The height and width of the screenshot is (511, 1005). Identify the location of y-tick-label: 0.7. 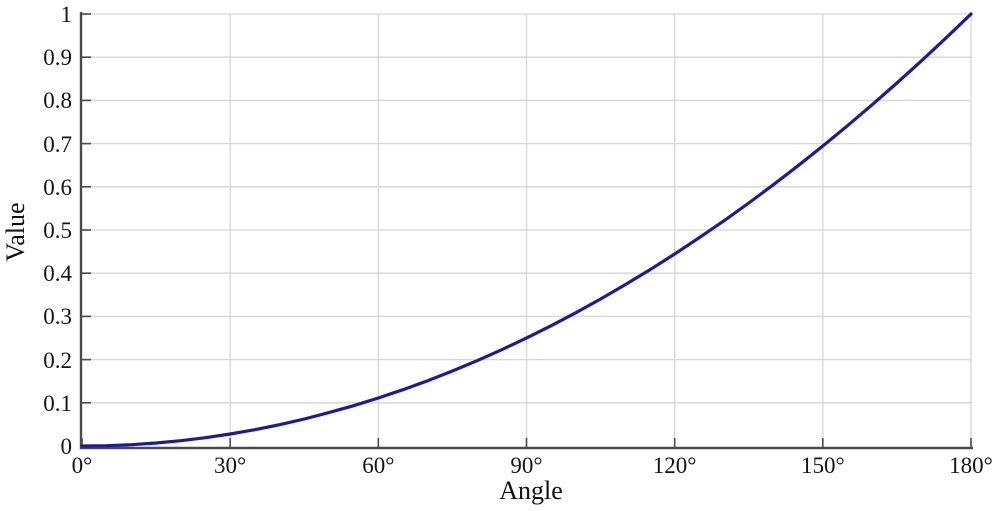
(57, 144).